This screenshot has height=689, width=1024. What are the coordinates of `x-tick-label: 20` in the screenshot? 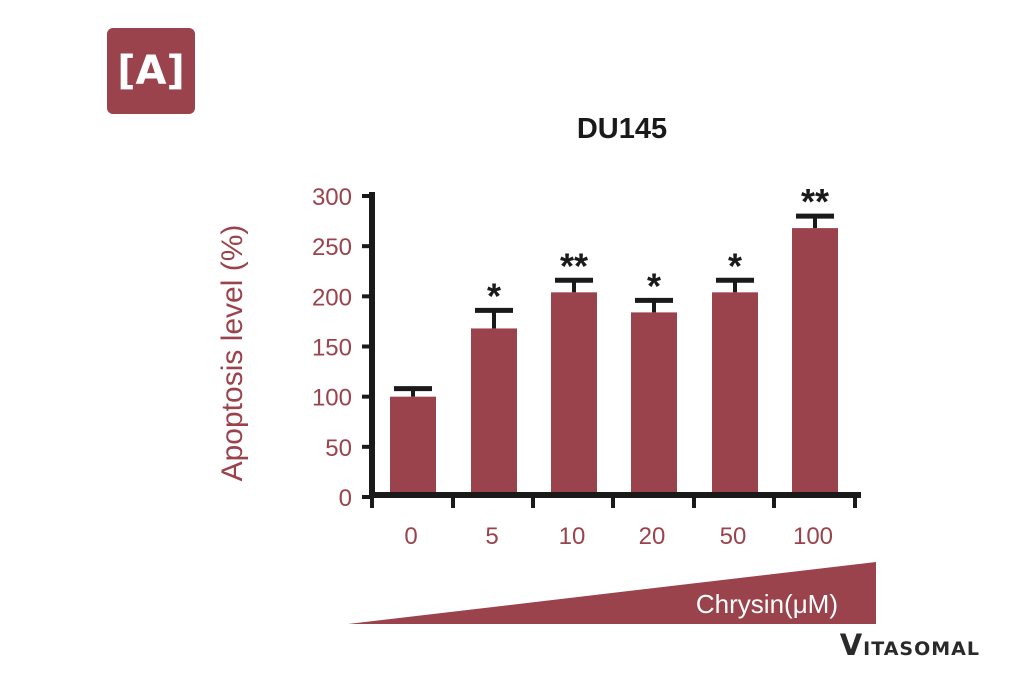 It's located at (652, 536).